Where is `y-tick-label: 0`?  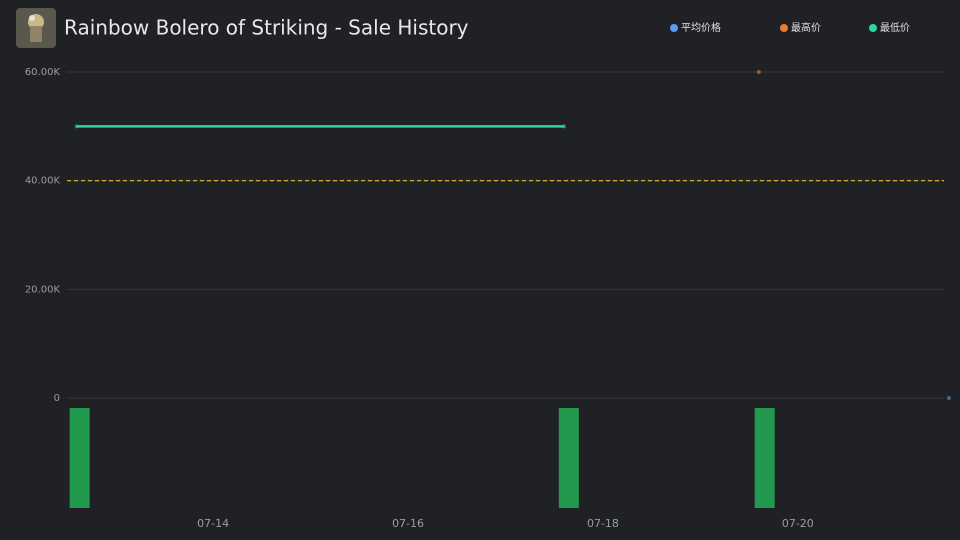
y-tick-label: 0 is located at coordinates (57, 398).